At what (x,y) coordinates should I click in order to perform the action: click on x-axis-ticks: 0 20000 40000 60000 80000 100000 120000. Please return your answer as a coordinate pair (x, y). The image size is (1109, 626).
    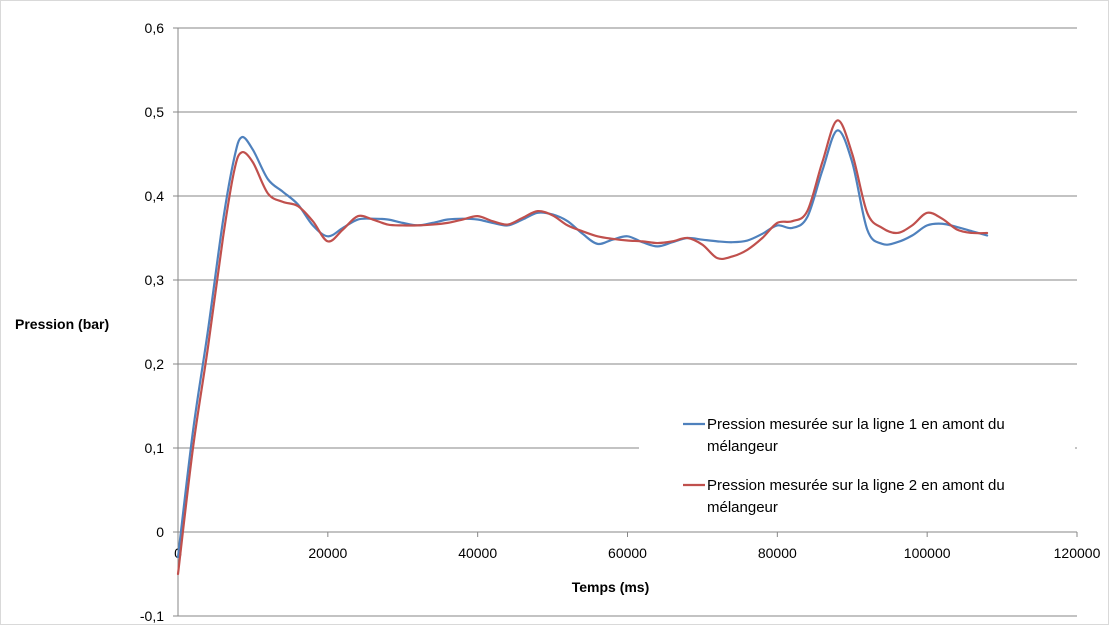
    Looking at the image, I should click on (637, 546).